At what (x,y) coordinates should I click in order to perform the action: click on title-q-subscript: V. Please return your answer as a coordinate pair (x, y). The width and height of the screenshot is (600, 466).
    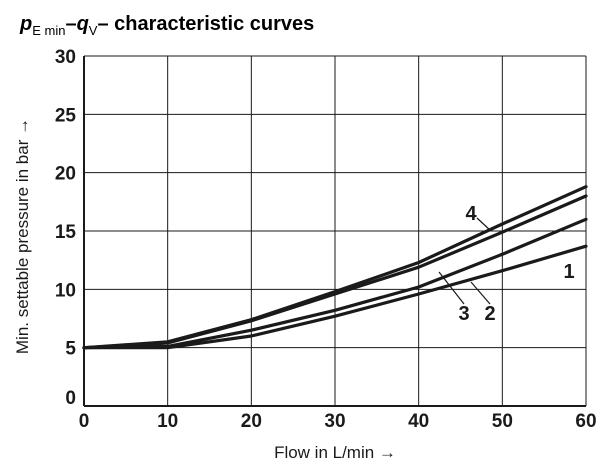
    Looking at the image, I should click on (93, 30).